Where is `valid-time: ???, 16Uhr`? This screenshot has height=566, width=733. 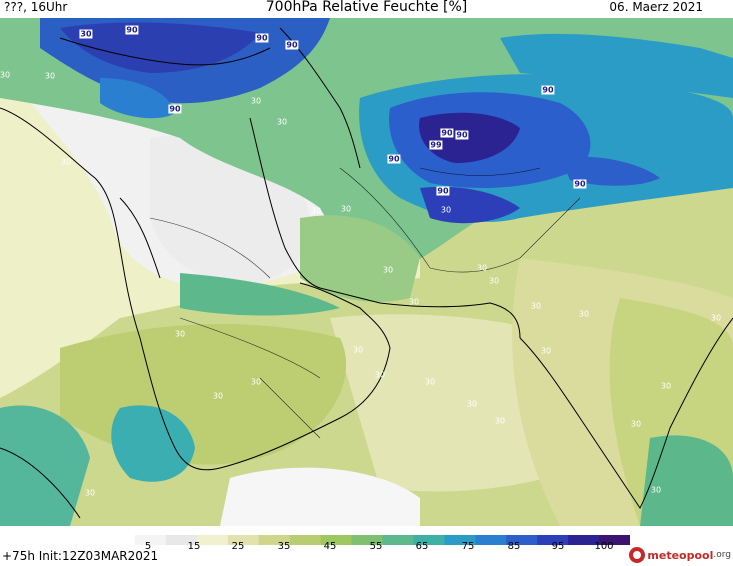 valid-time: ???, 16Uhr is located at coordinates (36, 7).